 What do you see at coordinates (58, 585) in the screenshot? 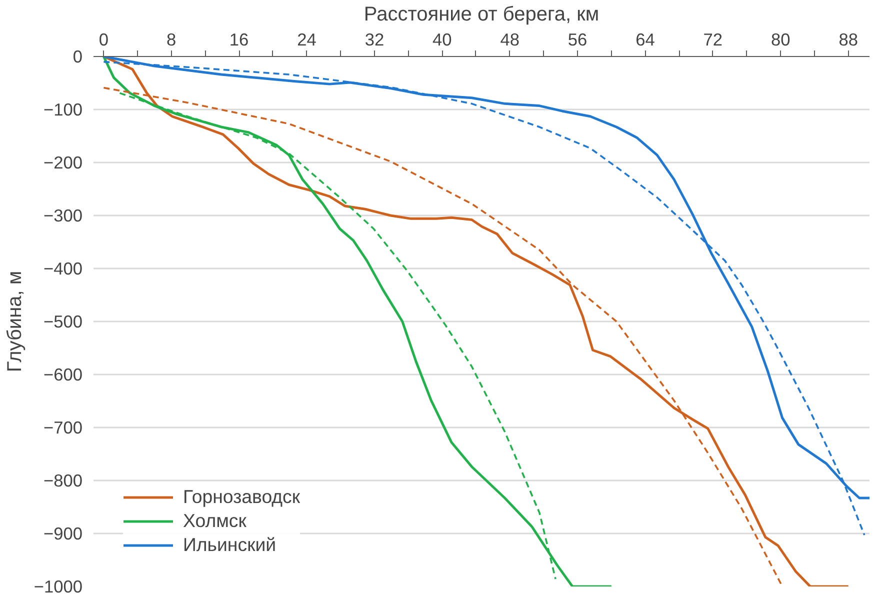
I see `y-tick-label: −1000` at bounding box center [58, 585].